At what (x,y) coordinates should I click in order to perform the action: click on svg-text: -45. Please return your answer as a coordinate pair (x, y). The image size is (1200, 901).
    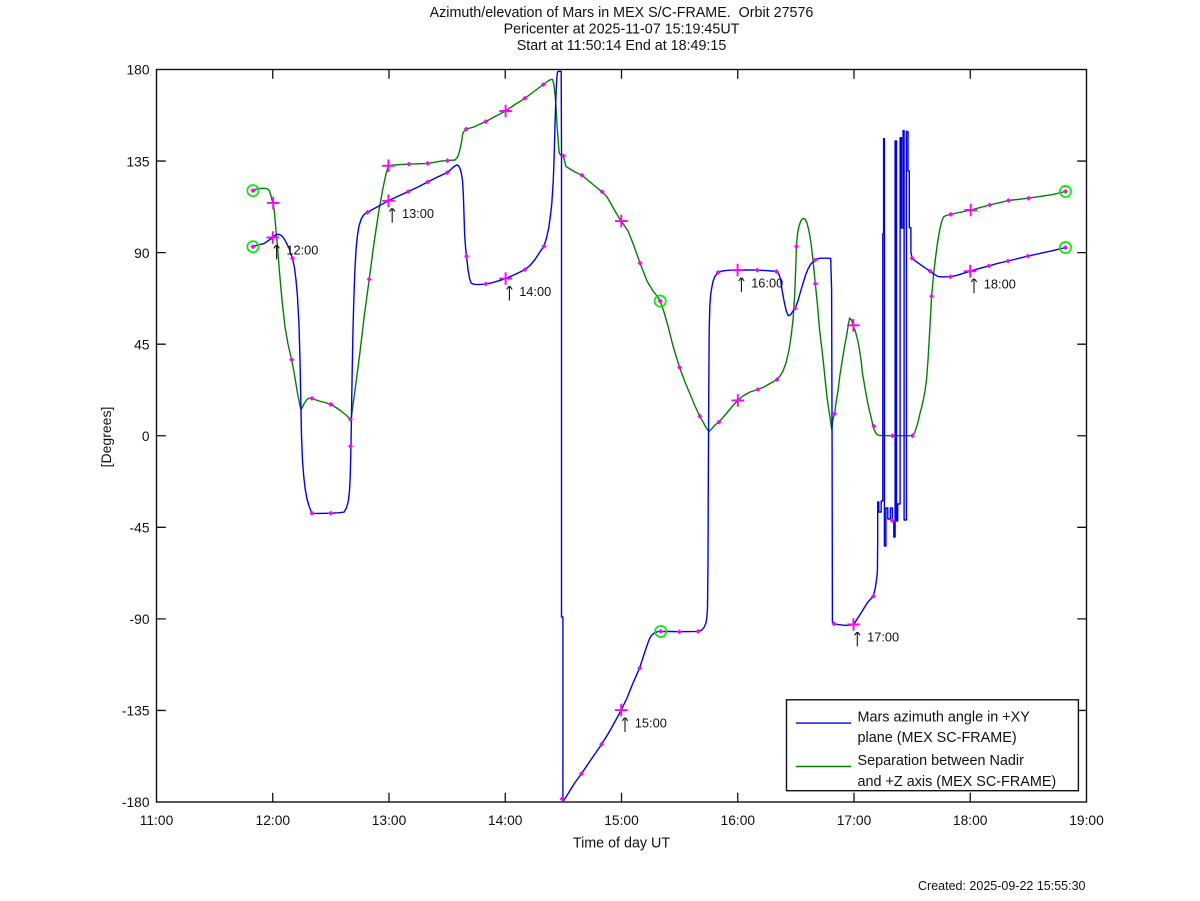
    Looking at the image, I should click on (140, 528).